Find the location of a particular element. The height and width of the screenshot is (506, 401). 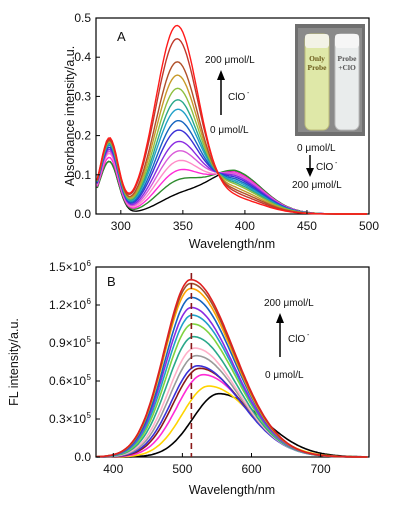

vial-left-label-1: Only is located at coordinates (317, 58).